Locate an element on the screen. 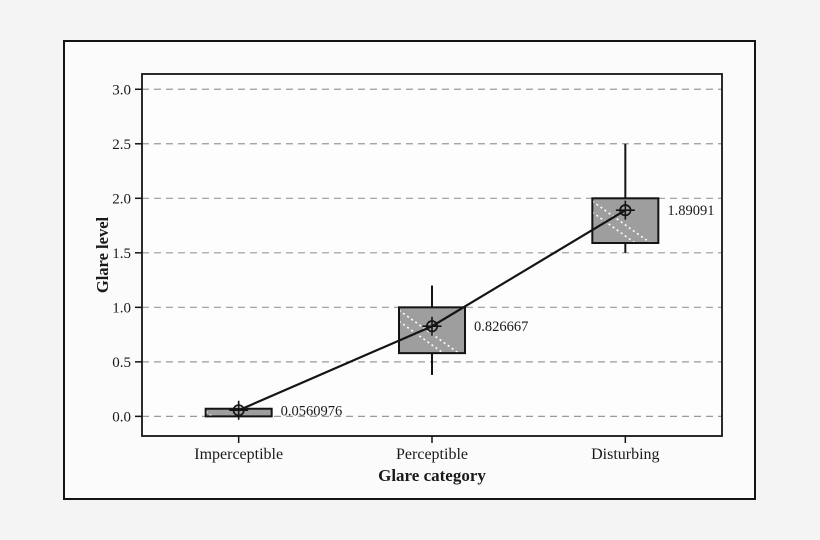  y-tick-label: 2.0 is located at coordinates (121, 199).